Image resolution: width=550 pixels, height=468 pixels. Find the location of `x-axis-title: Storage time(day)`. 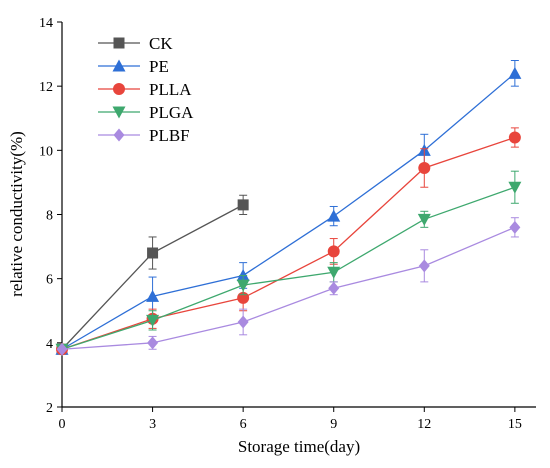

x-axis-title: Storage time(day) is located at coordinates (299, 446).